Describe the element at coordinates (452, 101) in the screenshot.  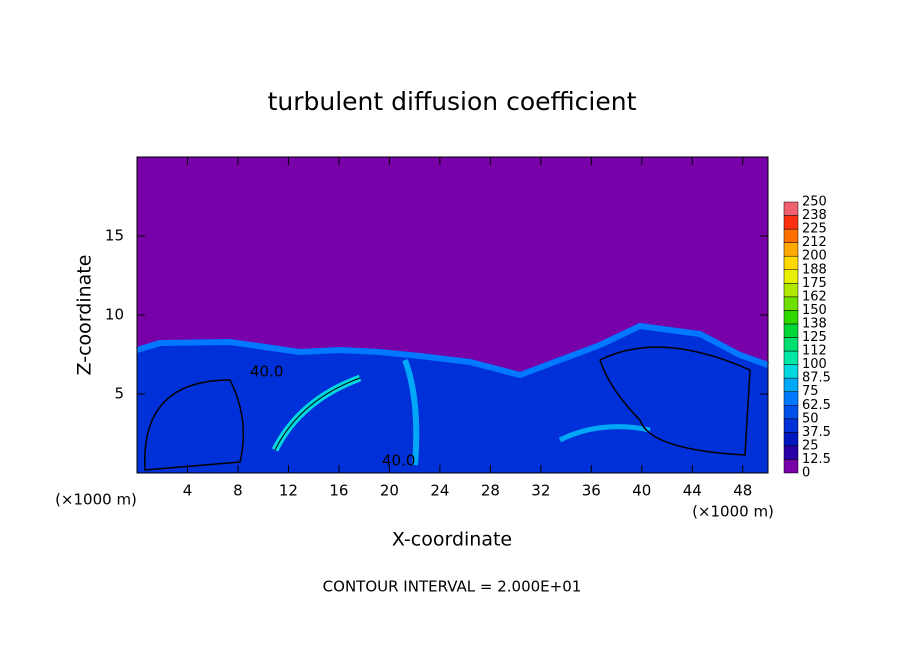
I see `chart-title: turbulent diffusion coefficient` at that location.